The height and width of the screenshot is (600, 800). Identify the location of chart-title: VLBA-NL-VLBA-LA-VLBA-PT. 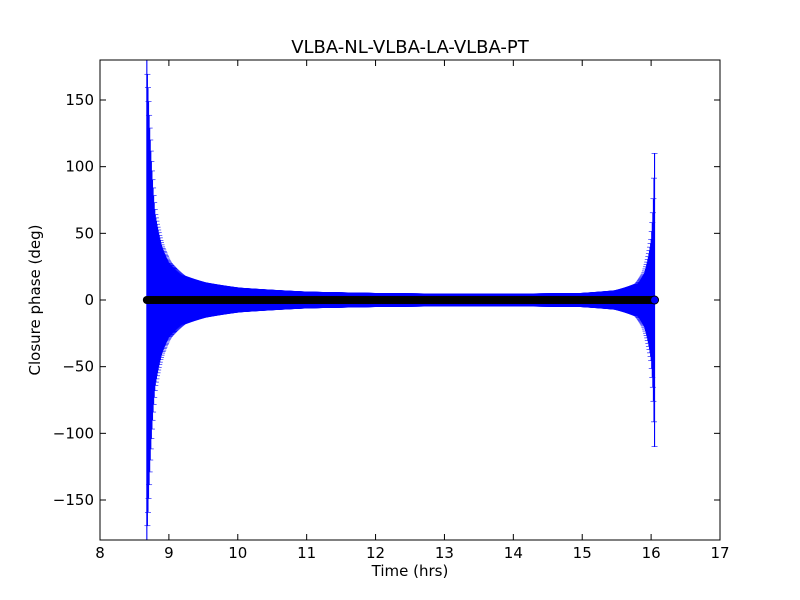
(410, 47).